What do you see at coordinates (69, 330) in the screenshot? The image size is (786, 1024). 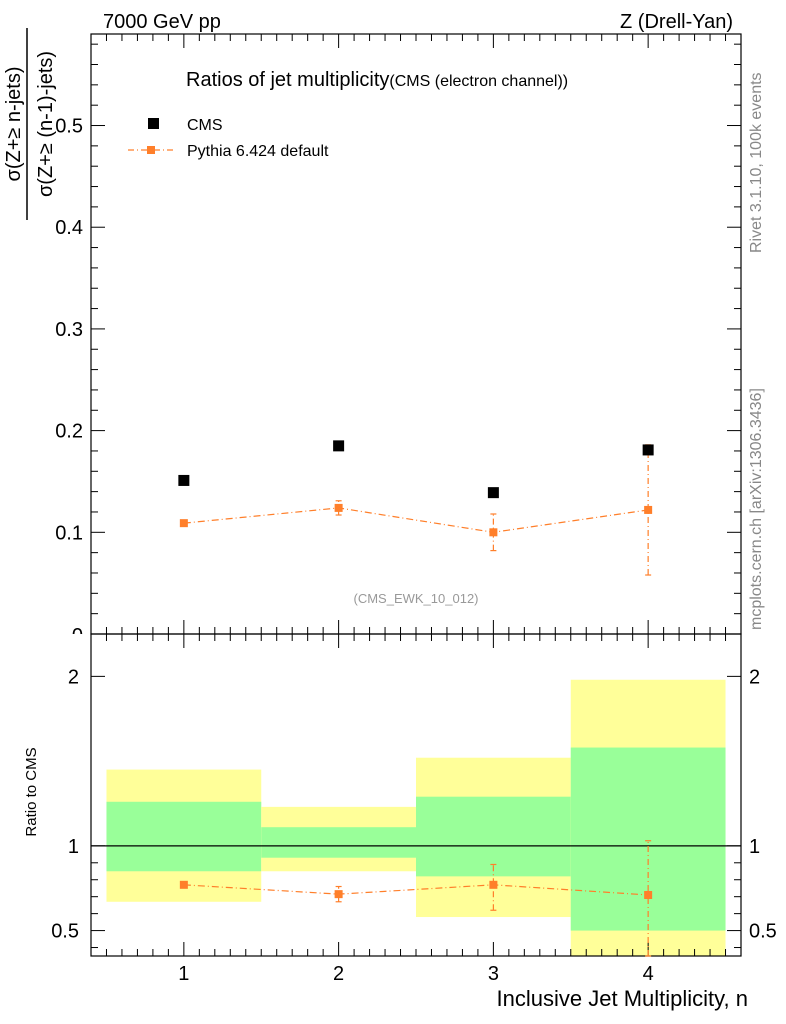 I see `main-y-tick-label-3: 0.3` at bounding box center [69, 330].